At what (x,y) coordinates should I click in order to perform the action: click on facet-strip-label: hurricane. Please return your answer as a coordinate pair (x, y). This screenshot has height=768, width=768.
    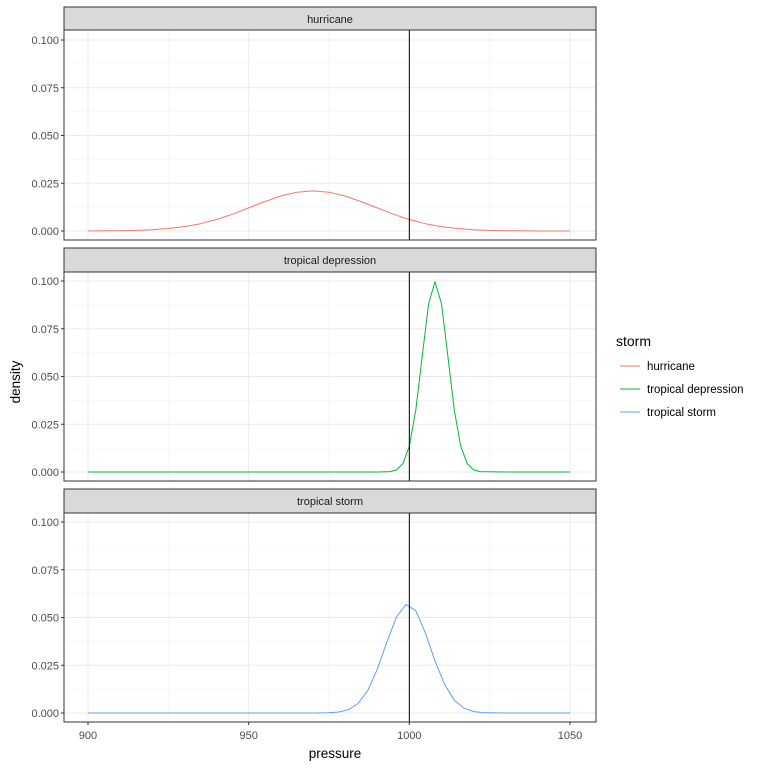
    Looking at the image, I should click on (330, 20).